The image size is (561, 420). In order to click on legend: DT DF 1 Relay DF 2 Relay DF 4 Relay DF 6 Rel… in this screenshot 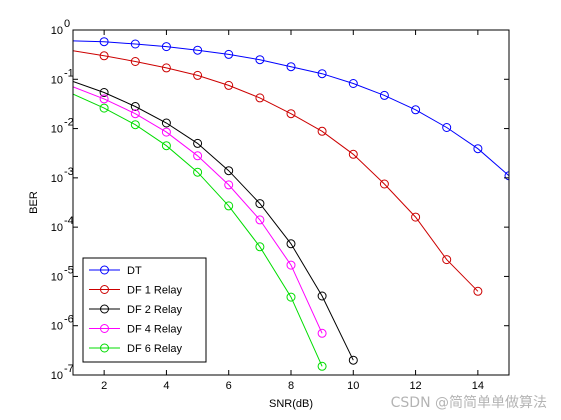, I will do `click(144, 310)`.